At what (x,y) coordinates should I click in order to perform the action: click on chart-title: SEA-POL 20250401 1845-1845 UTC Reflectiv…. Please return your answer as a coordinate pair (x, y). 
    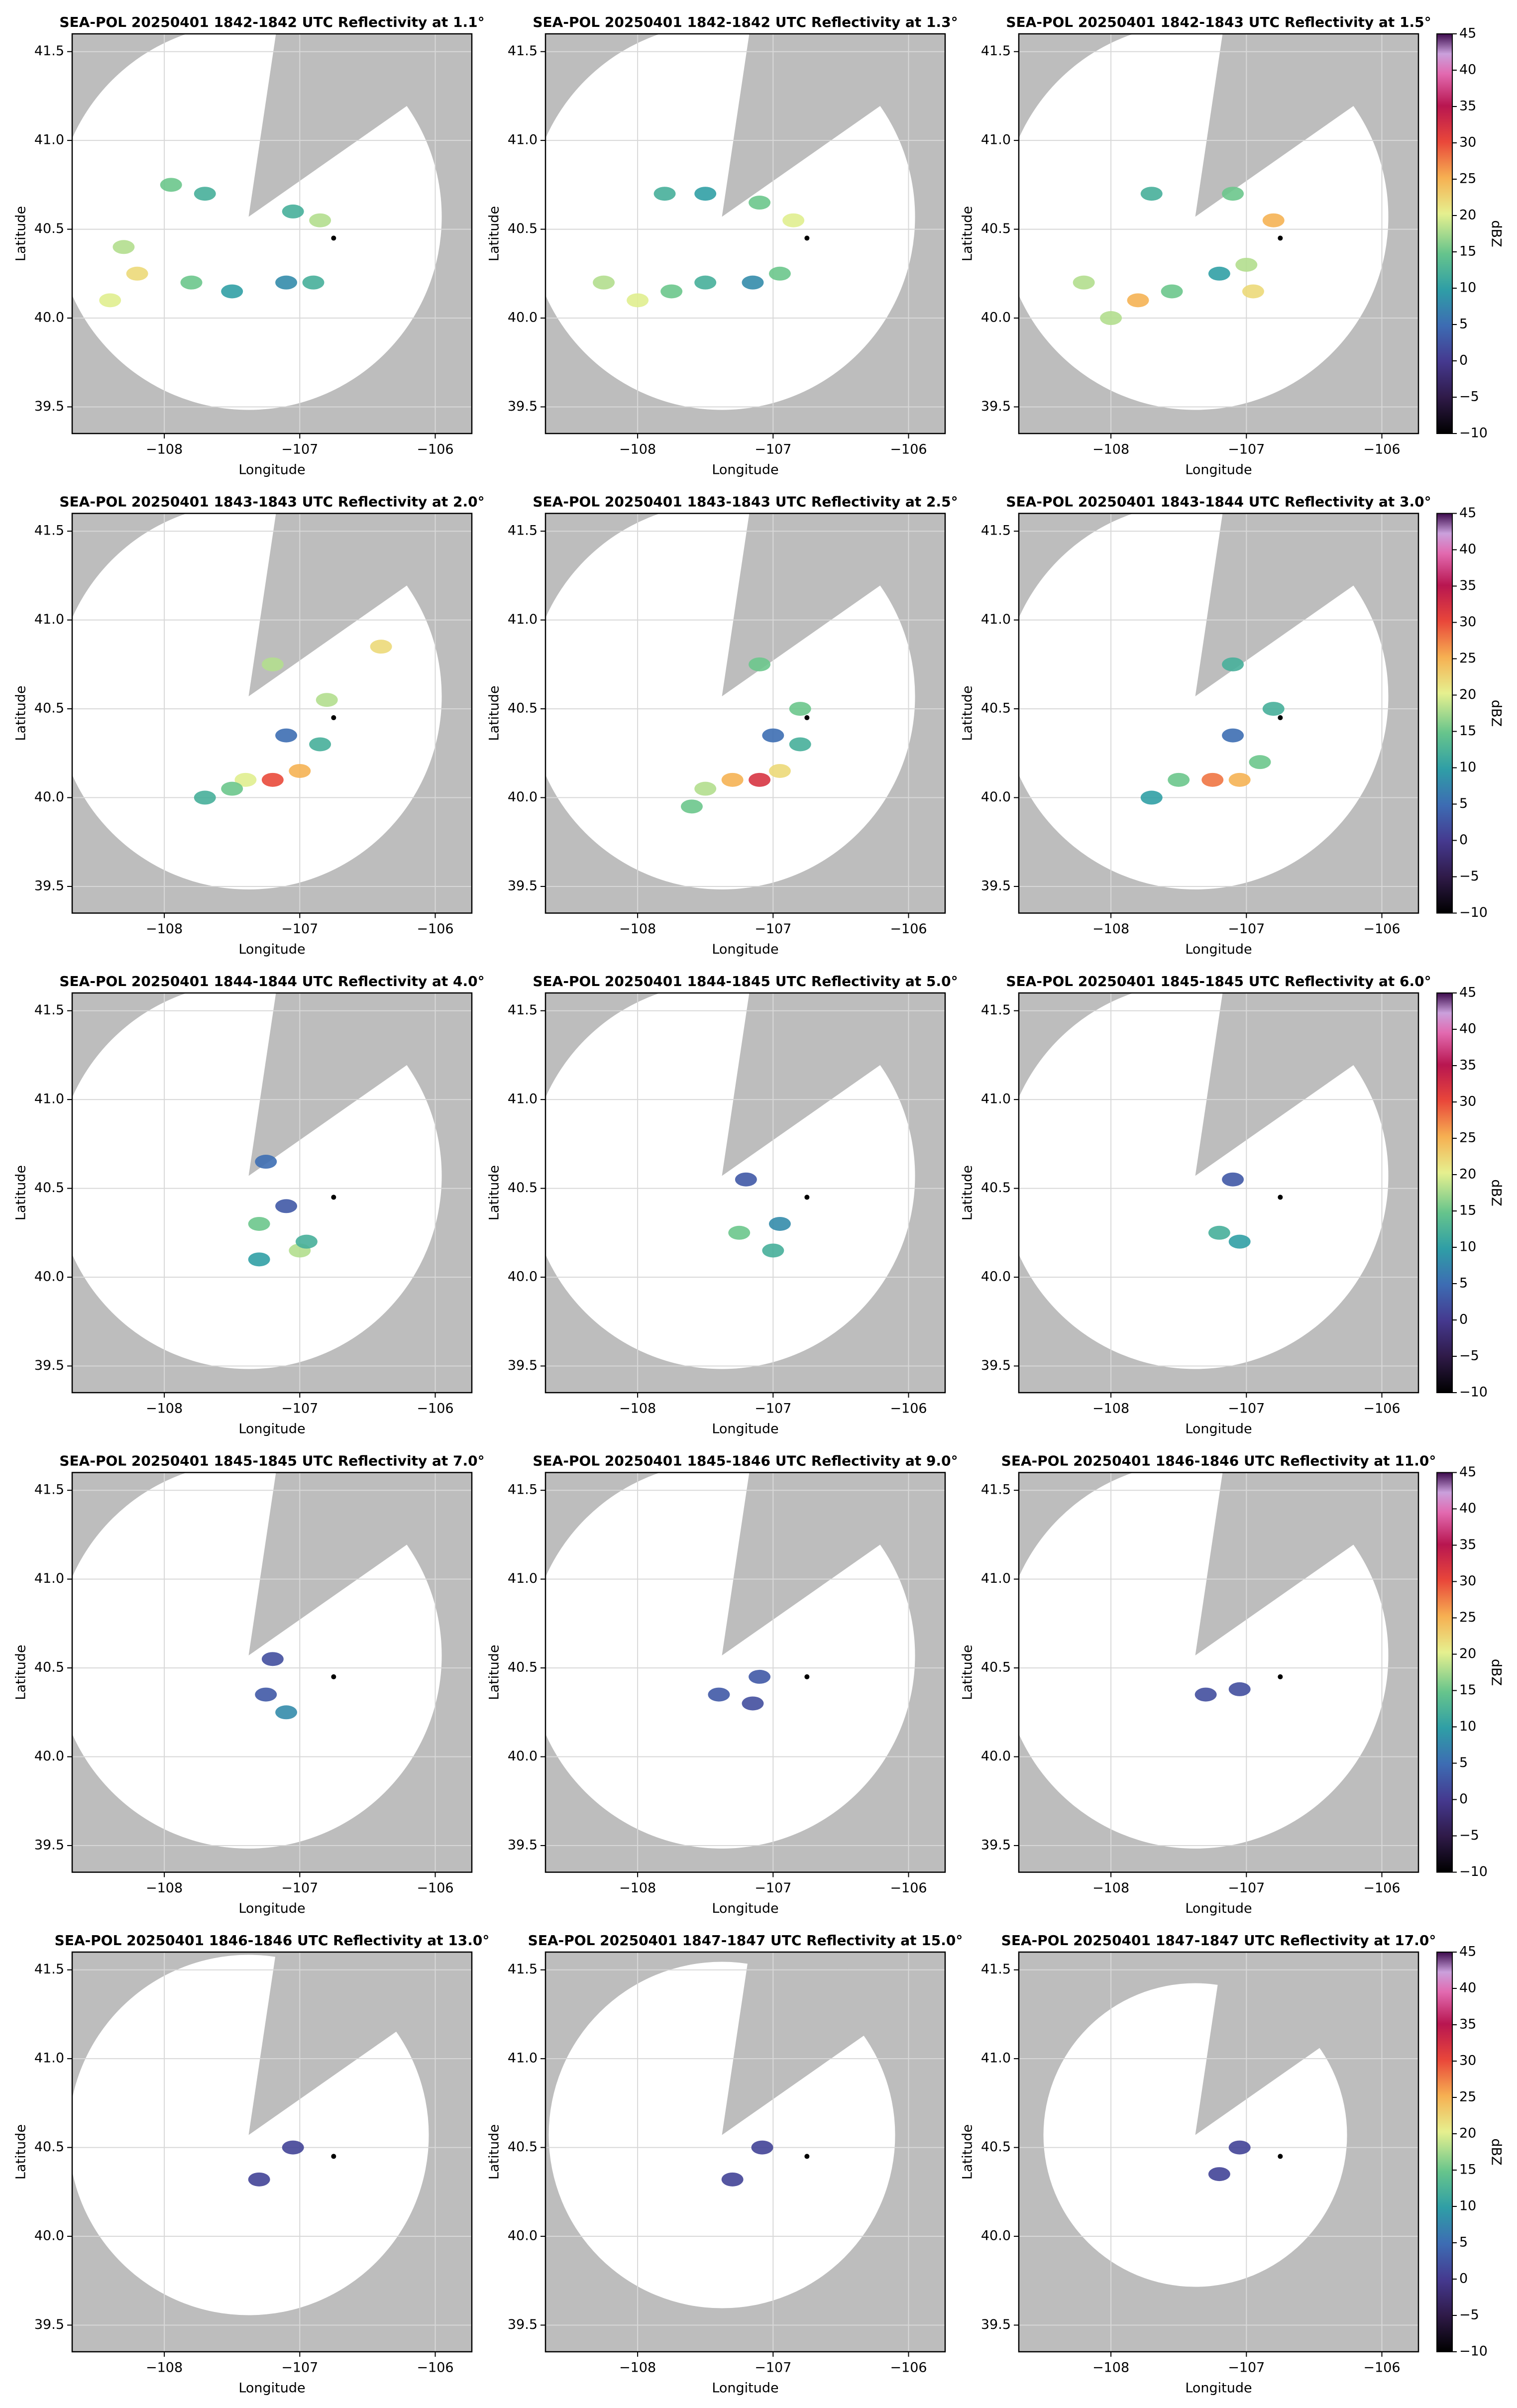
    Looking at the image, I should click on (1218, 981).